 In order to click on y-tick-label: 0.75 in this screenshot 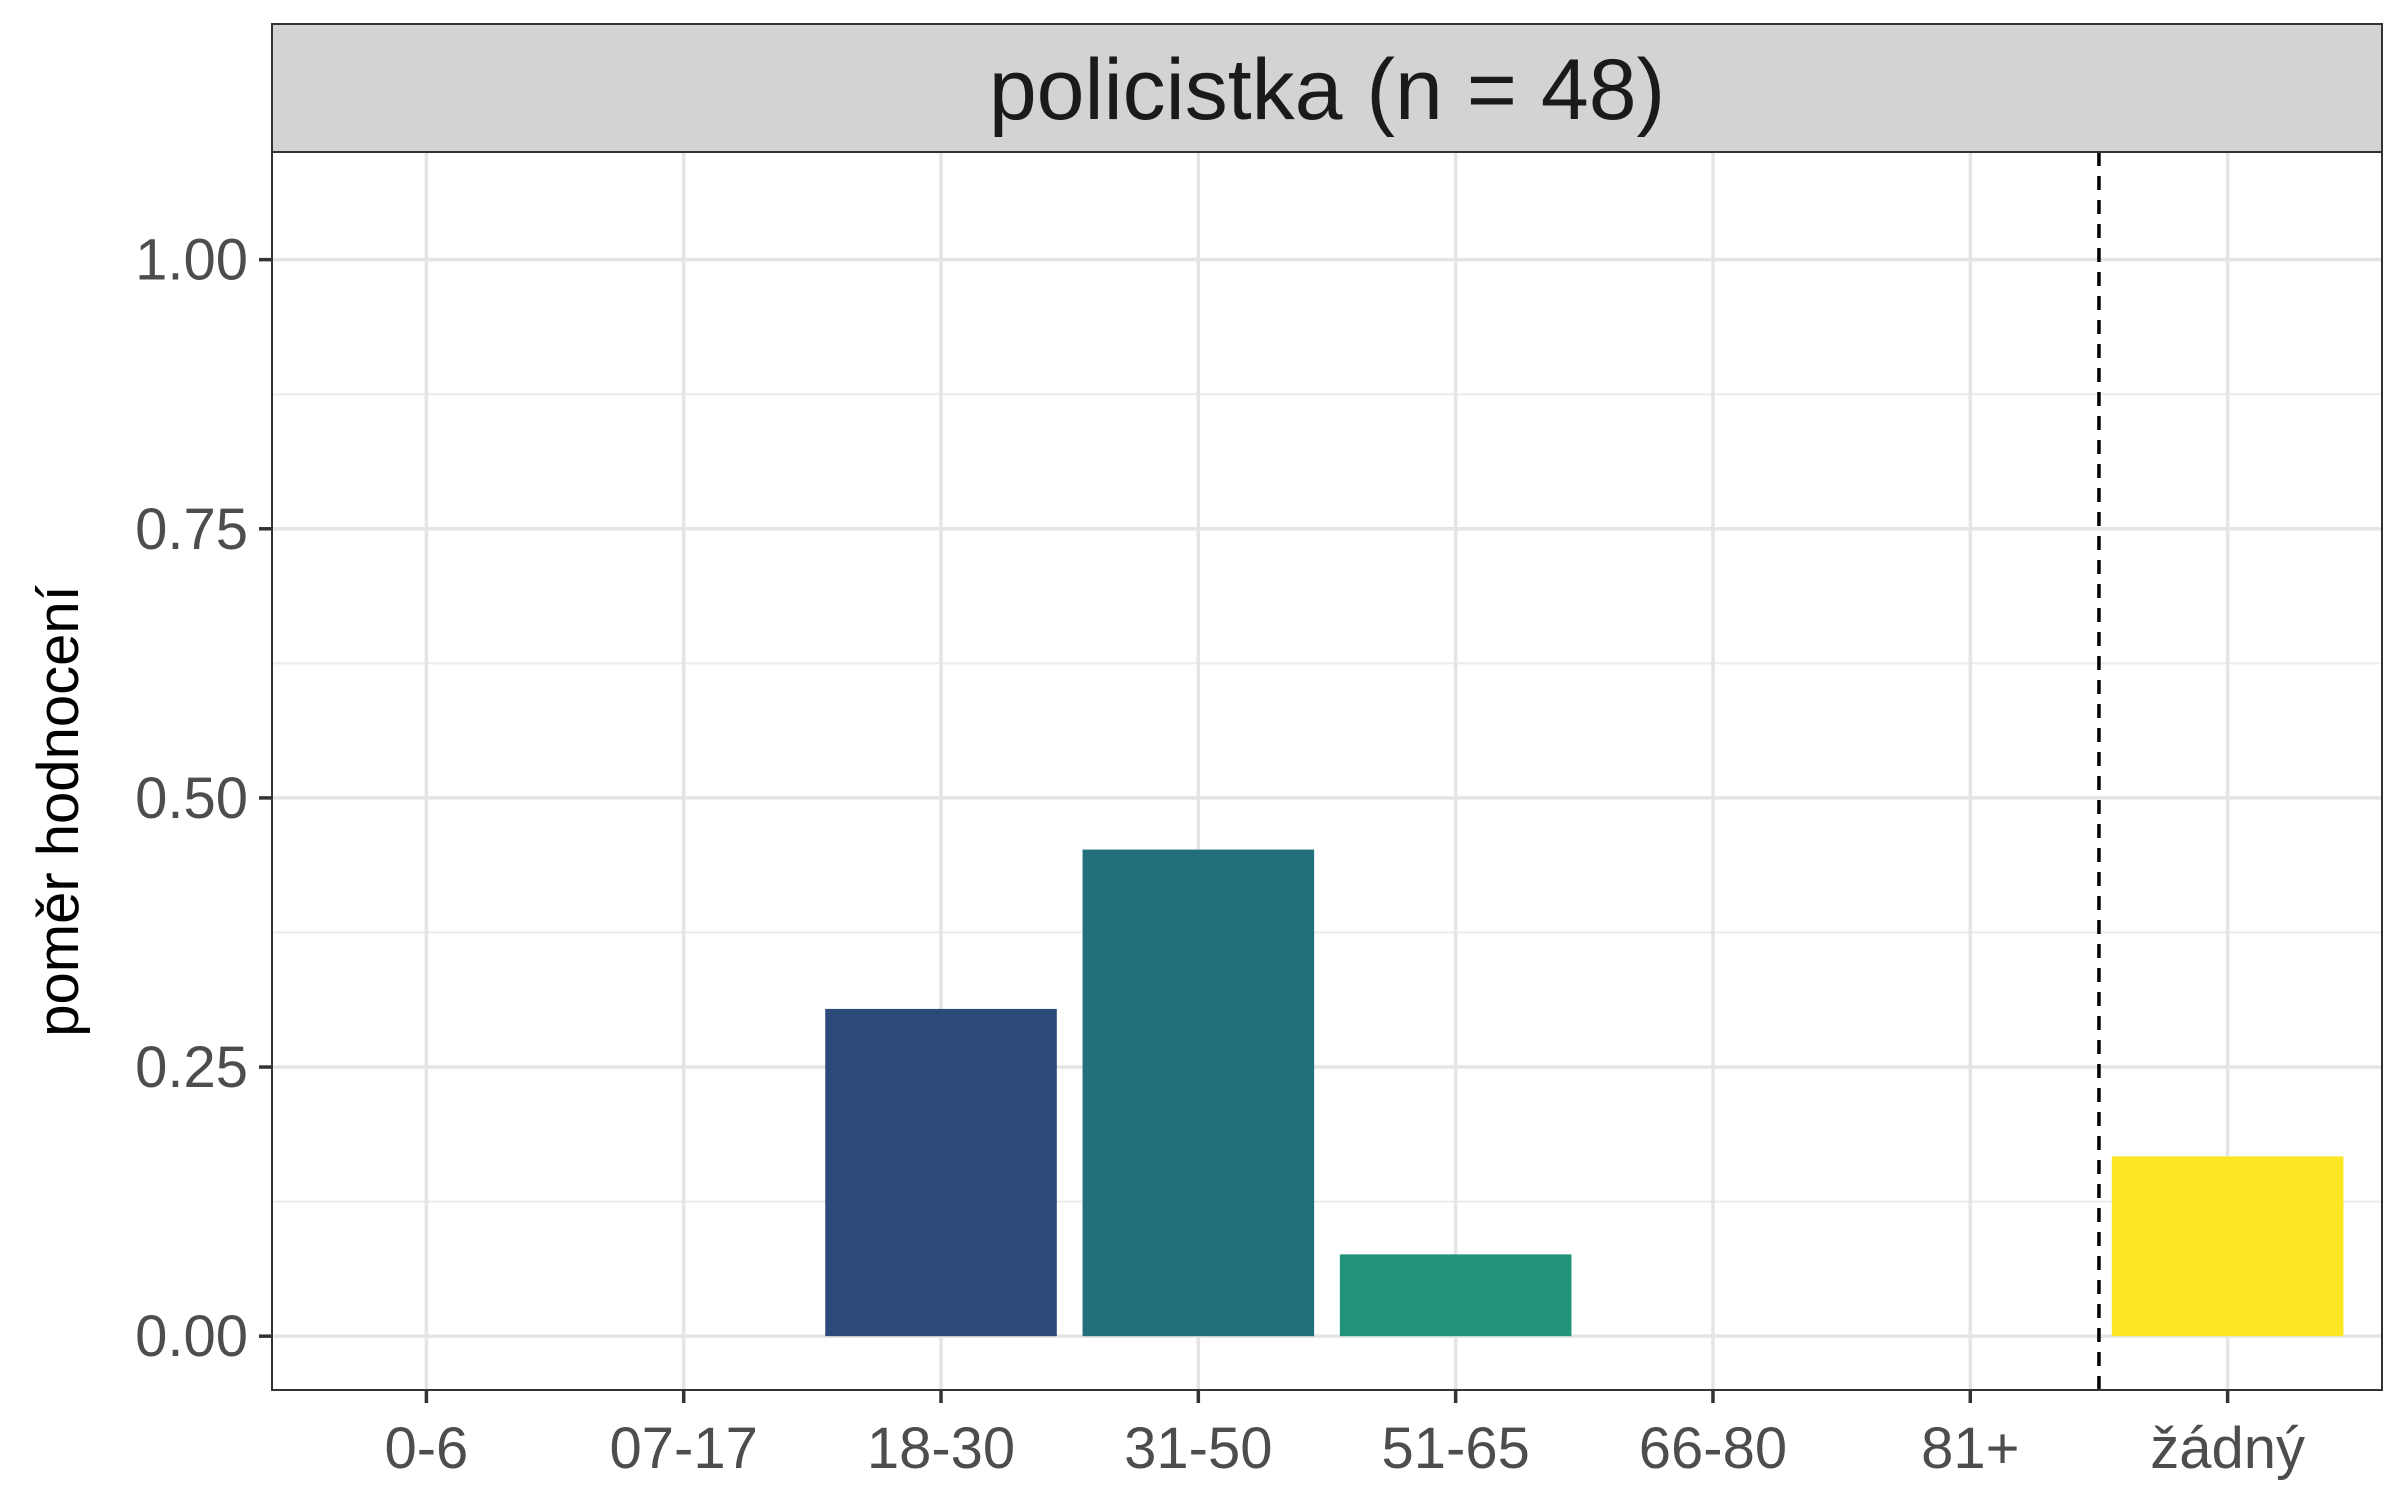, I will do `click(191, 529)`.